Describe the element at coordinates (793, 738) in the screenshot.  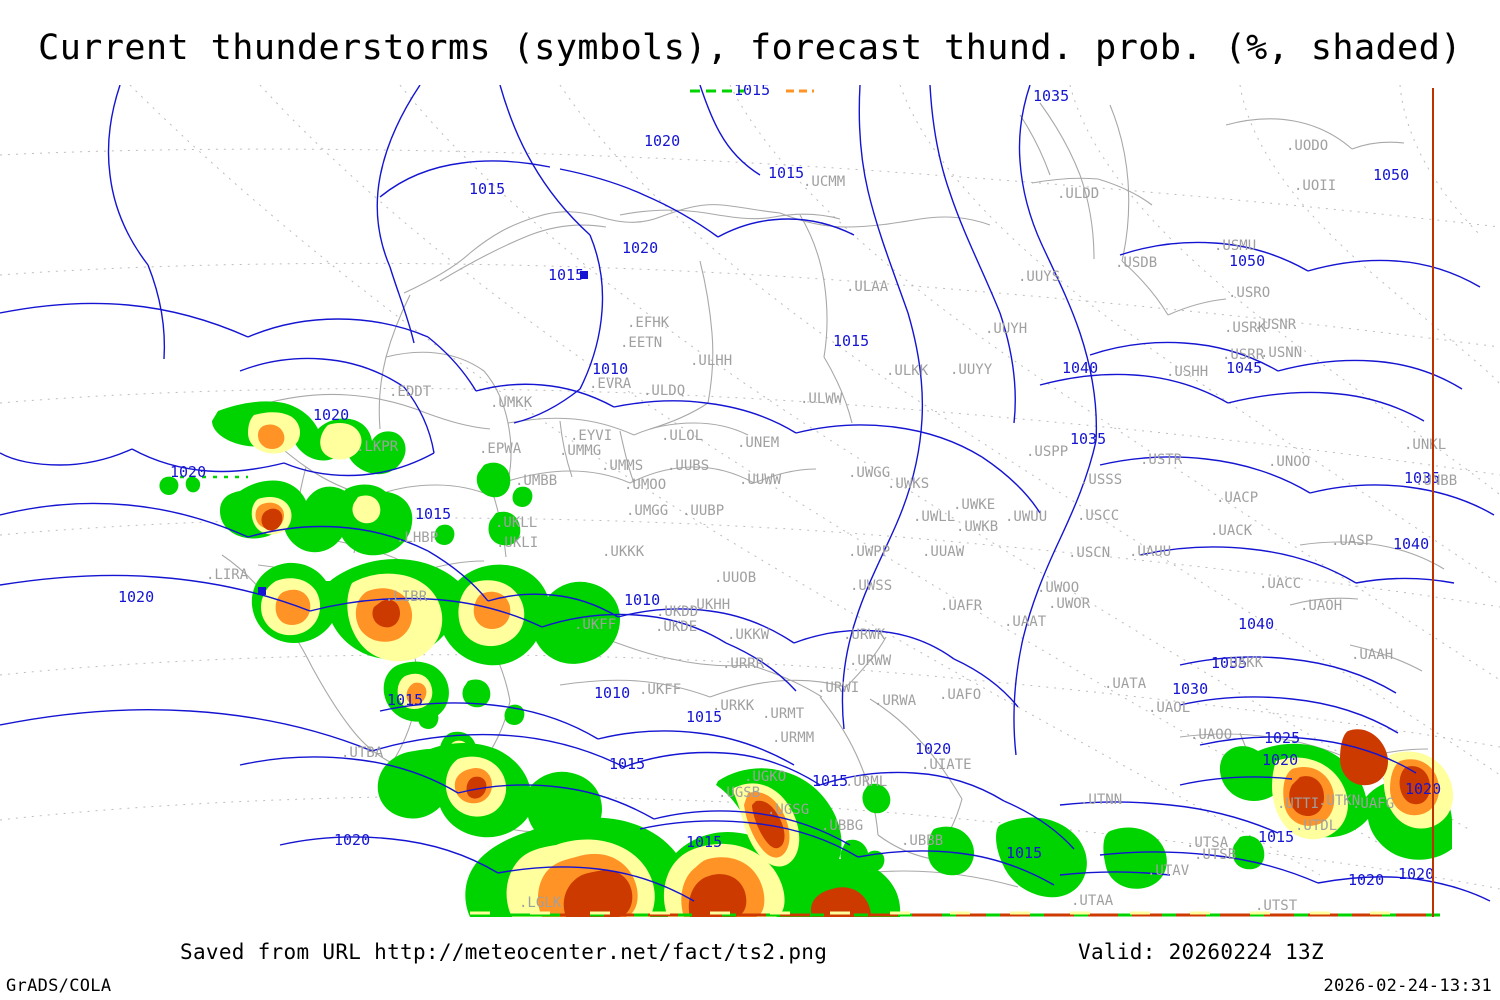
I see `station-label: .URMM` at that location.